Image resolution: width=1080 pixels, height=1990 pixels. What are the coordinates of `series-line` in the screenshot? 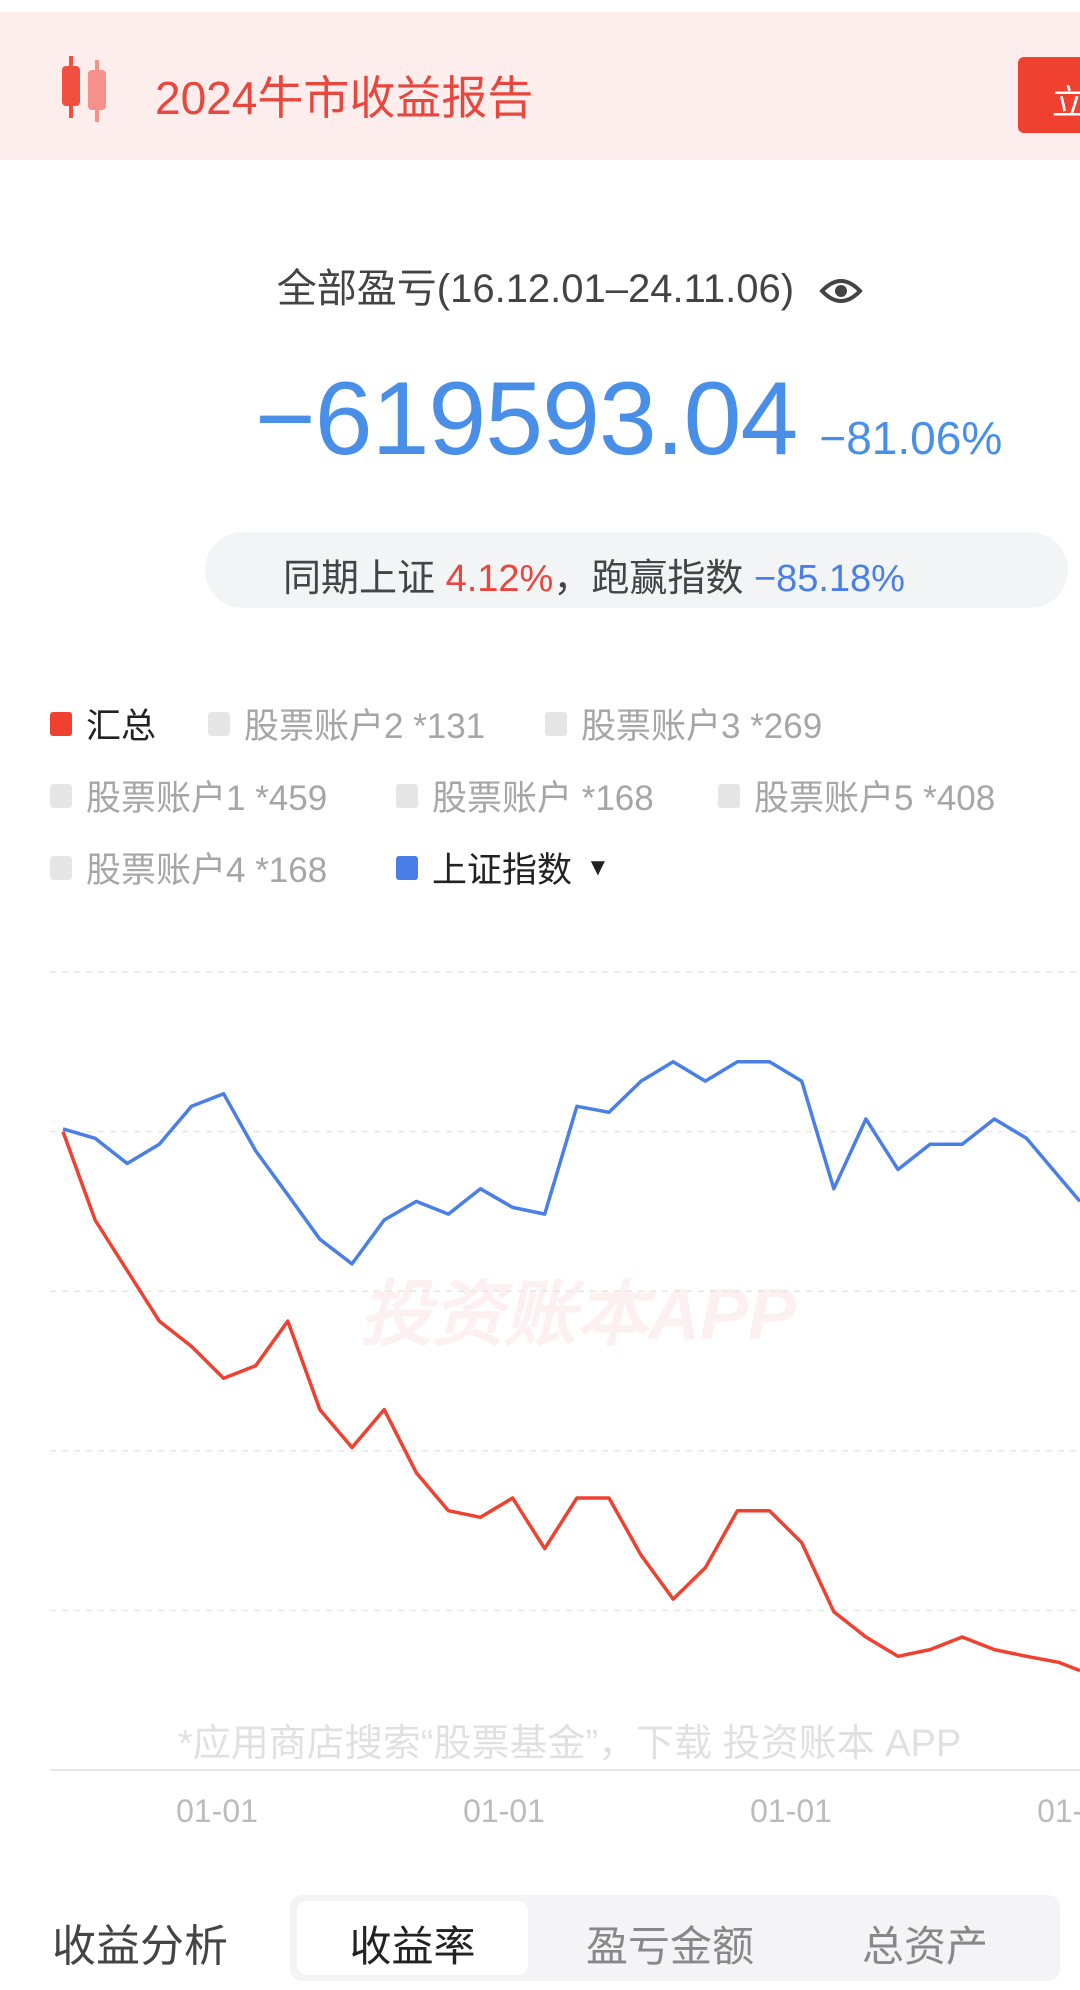 It's located at (571, 1163).